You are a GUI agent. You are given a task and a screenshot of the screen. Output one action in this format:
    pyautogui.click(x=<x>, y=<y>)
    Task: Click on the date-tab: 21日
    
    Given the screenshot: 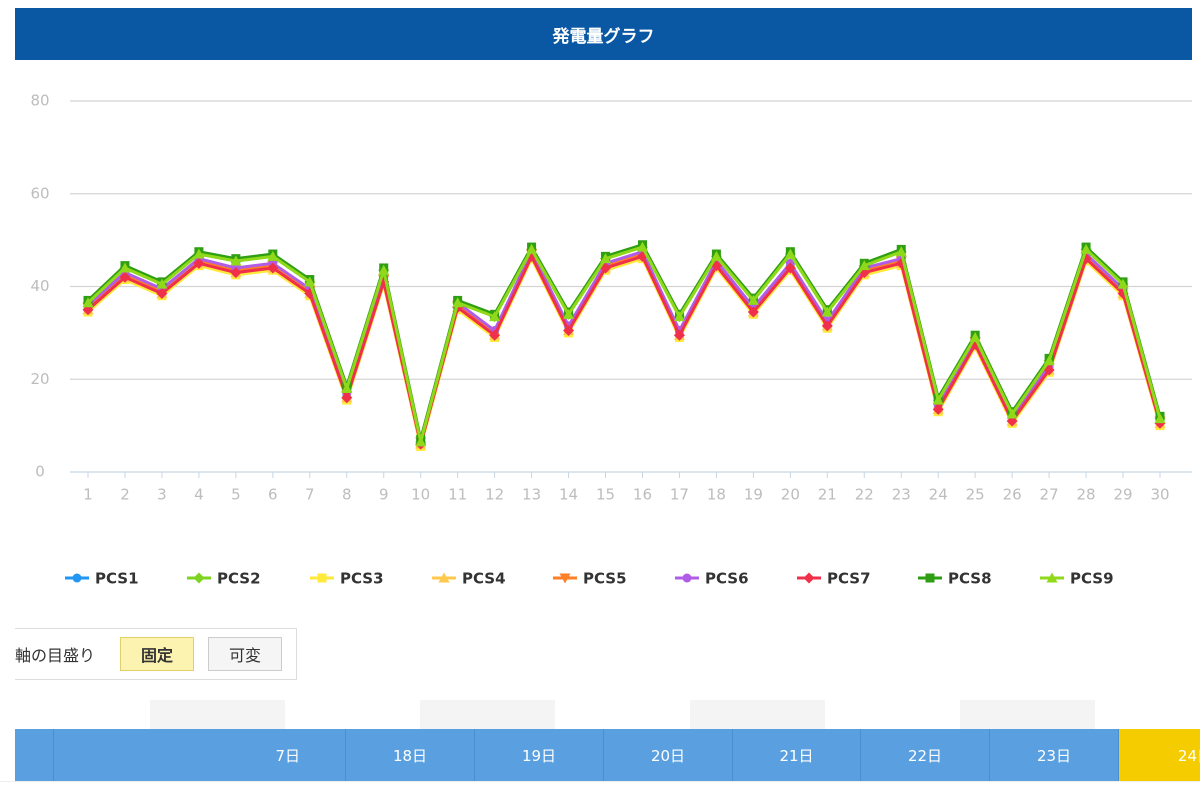 What is the action you would take?
    pyautogui.click(x=796, y=755)
    